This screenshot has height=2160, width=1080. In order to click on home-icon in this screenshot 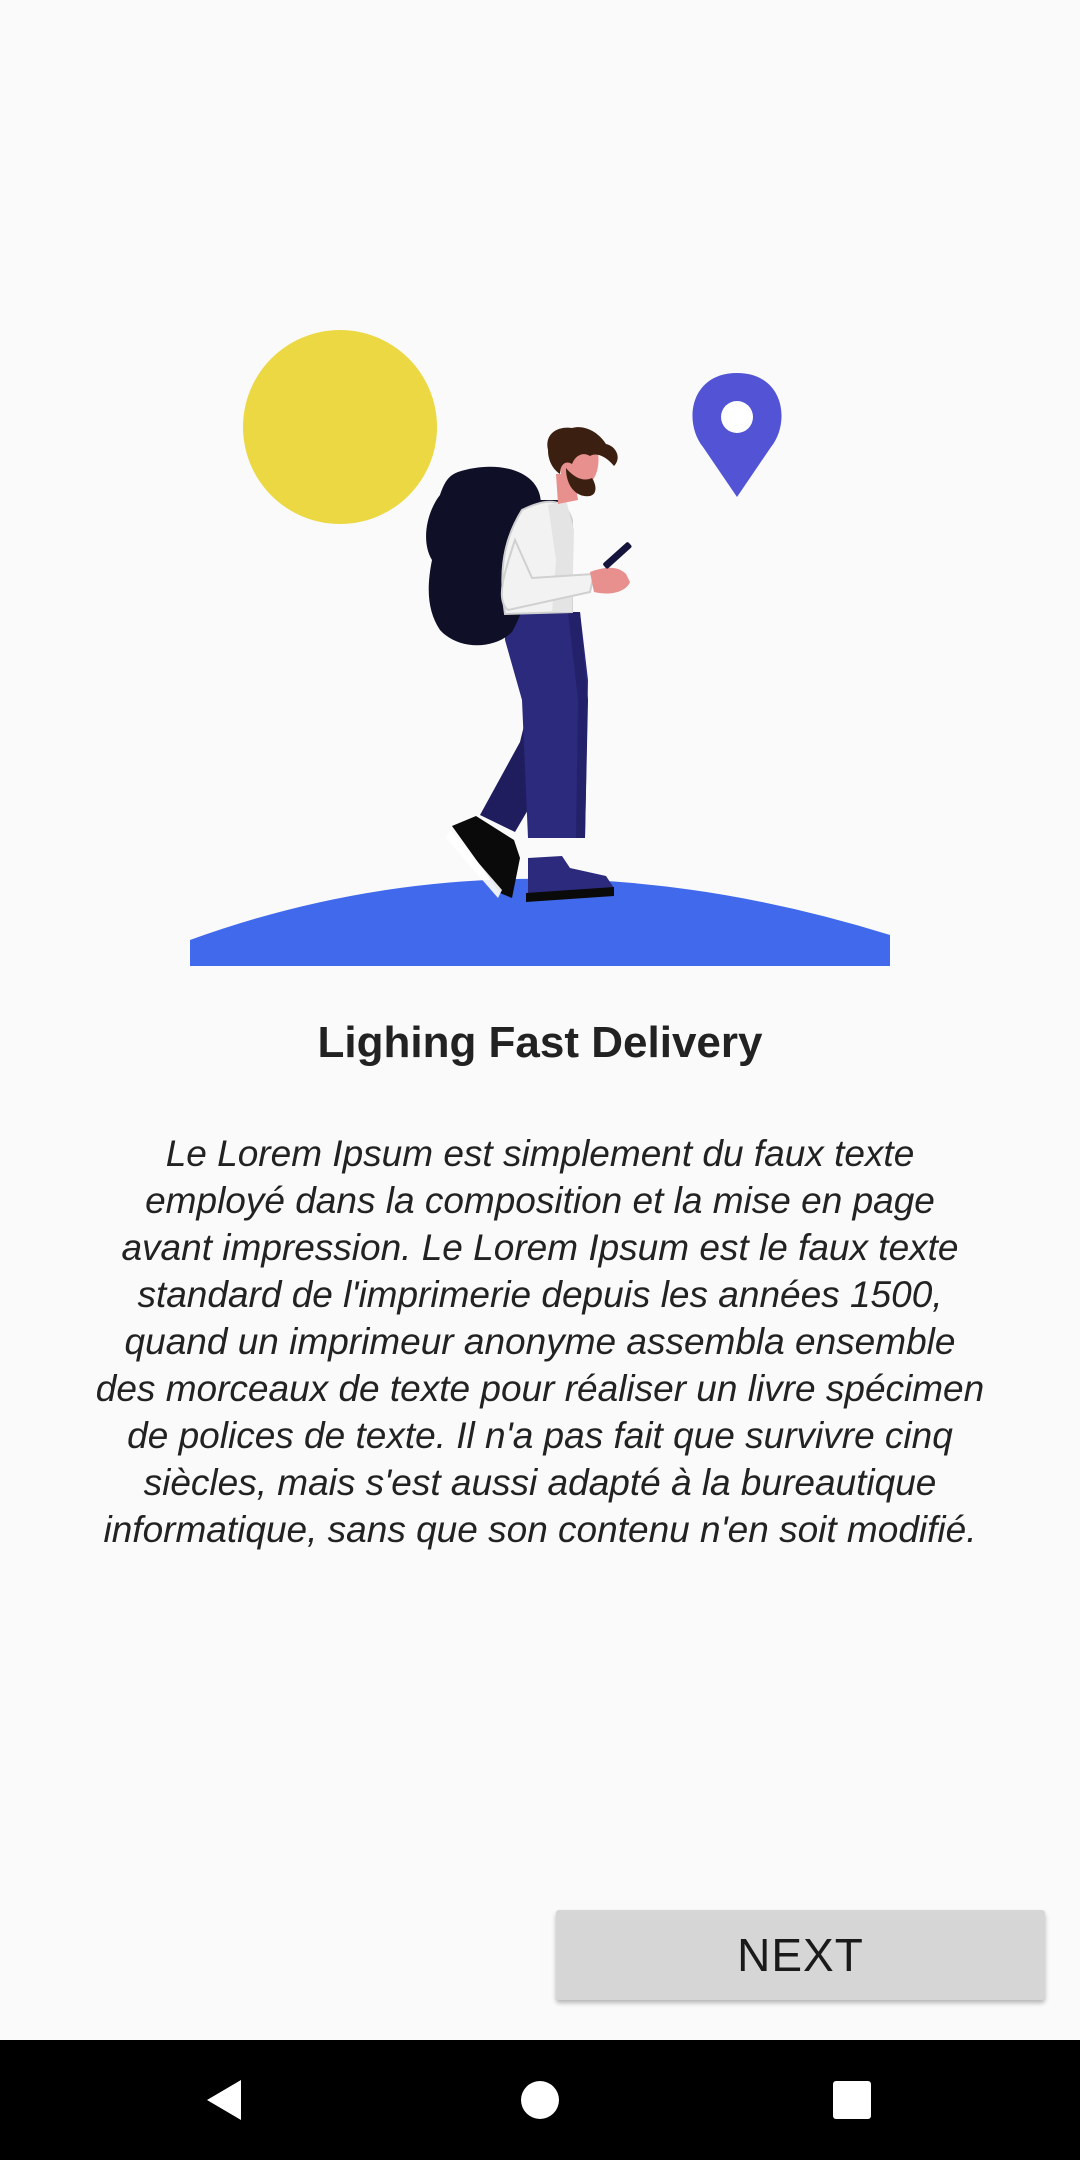, I will do `click(540, 2100)`.